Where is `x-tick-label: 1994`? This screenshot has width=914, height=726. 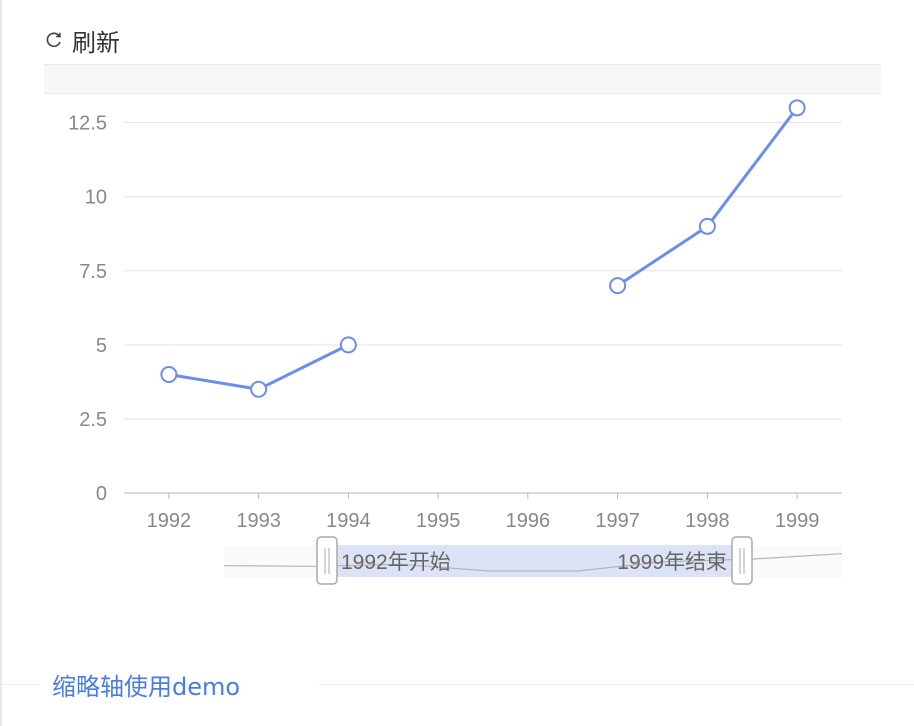
x-tick-label: 1994 is located at coordinates (348, 521).